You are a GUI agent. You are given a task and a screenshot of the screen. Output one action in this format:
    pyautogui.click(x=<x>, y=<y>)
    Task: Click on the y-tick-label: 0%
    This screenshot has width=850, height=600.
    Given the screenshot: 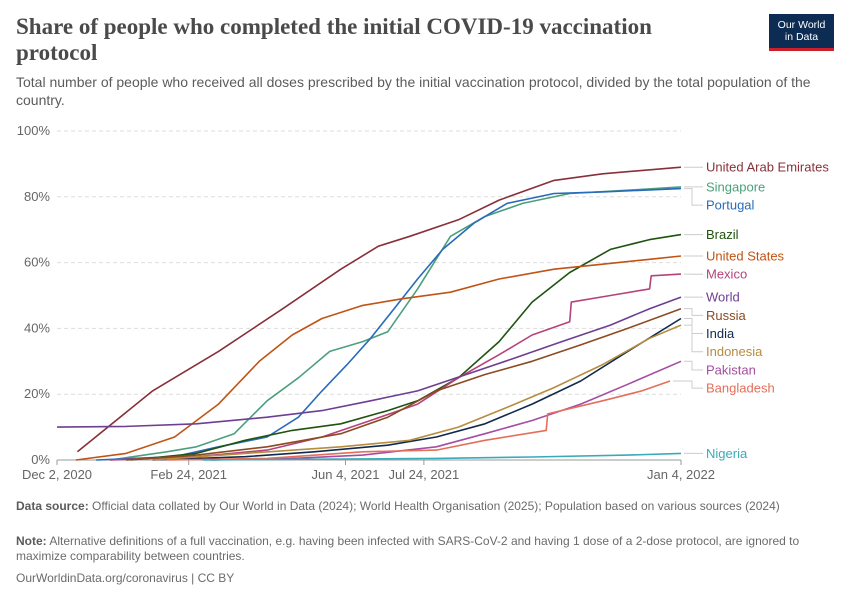 What is the action you would take?
    pyautogui.click(x=40, y=459)
    